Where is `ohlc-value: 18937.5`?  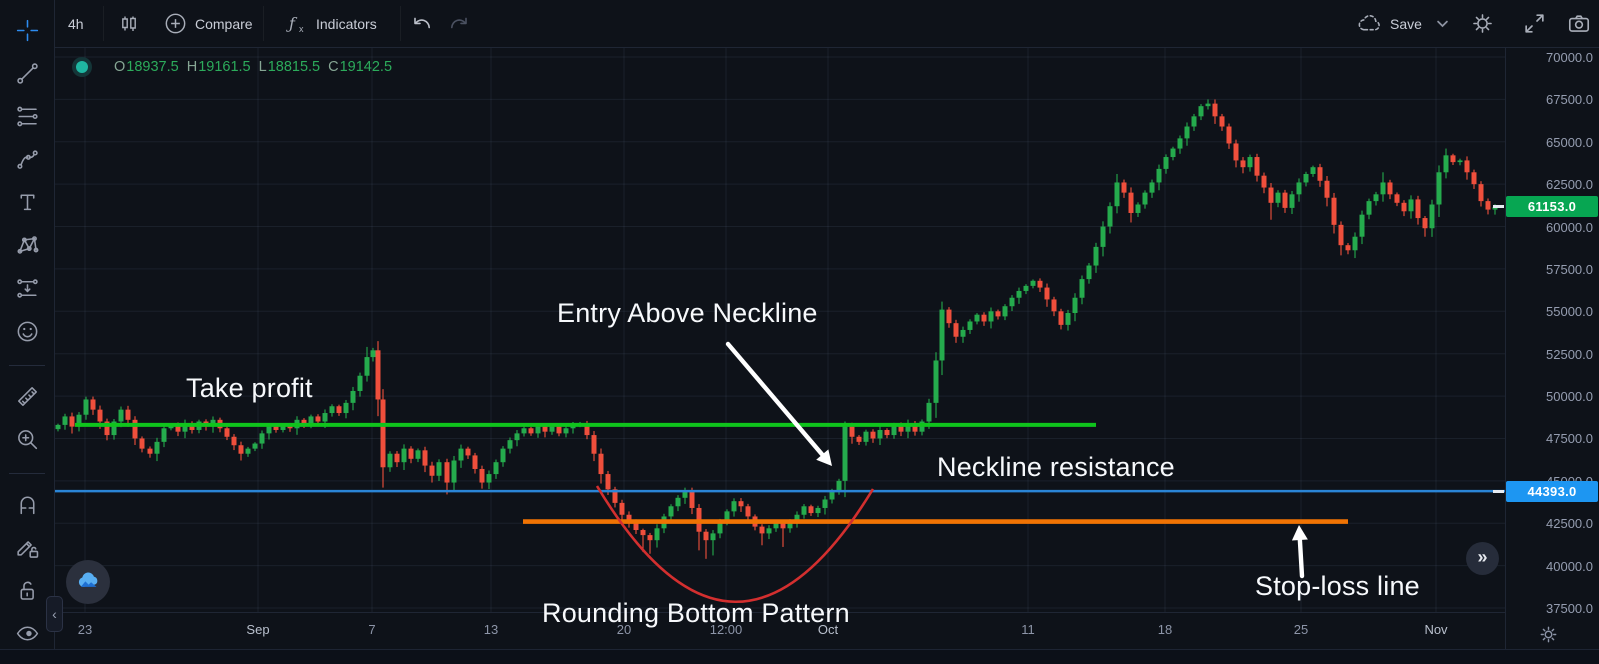 ohlc-value: 18937.5 is located at coordinates (152, 67).